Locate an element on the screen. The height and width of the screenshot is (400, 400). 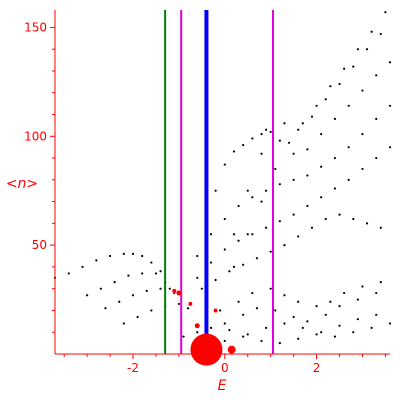
x-tick-label: -2 is located at coordinates (133, 368).